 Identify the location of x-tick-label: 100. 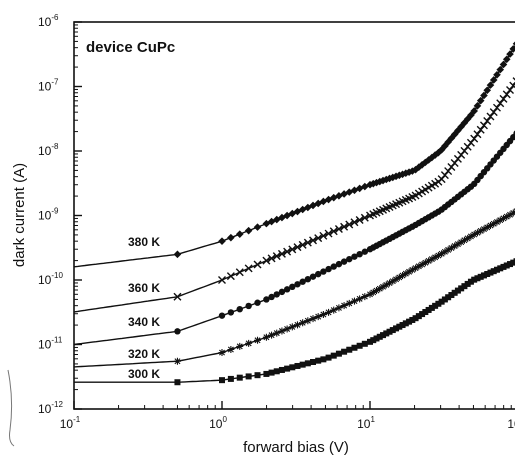
(218, 423).